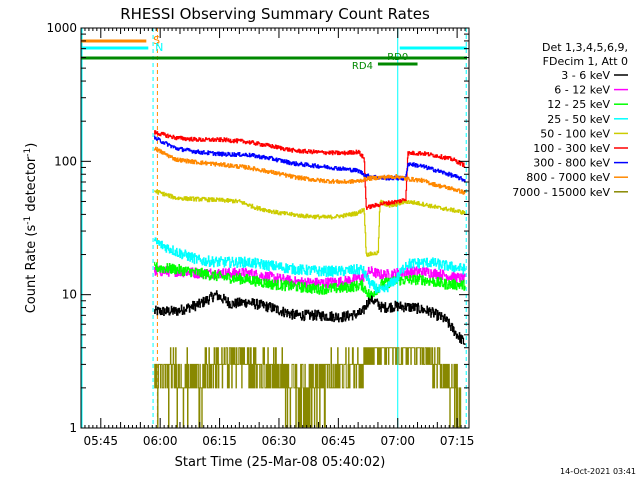 The height and width of the screenshot is (480, 640). Describe the element at coordinates (578, 119) in the screenshot. I see `legend-label-4: 25 - 50 keV` at that location.